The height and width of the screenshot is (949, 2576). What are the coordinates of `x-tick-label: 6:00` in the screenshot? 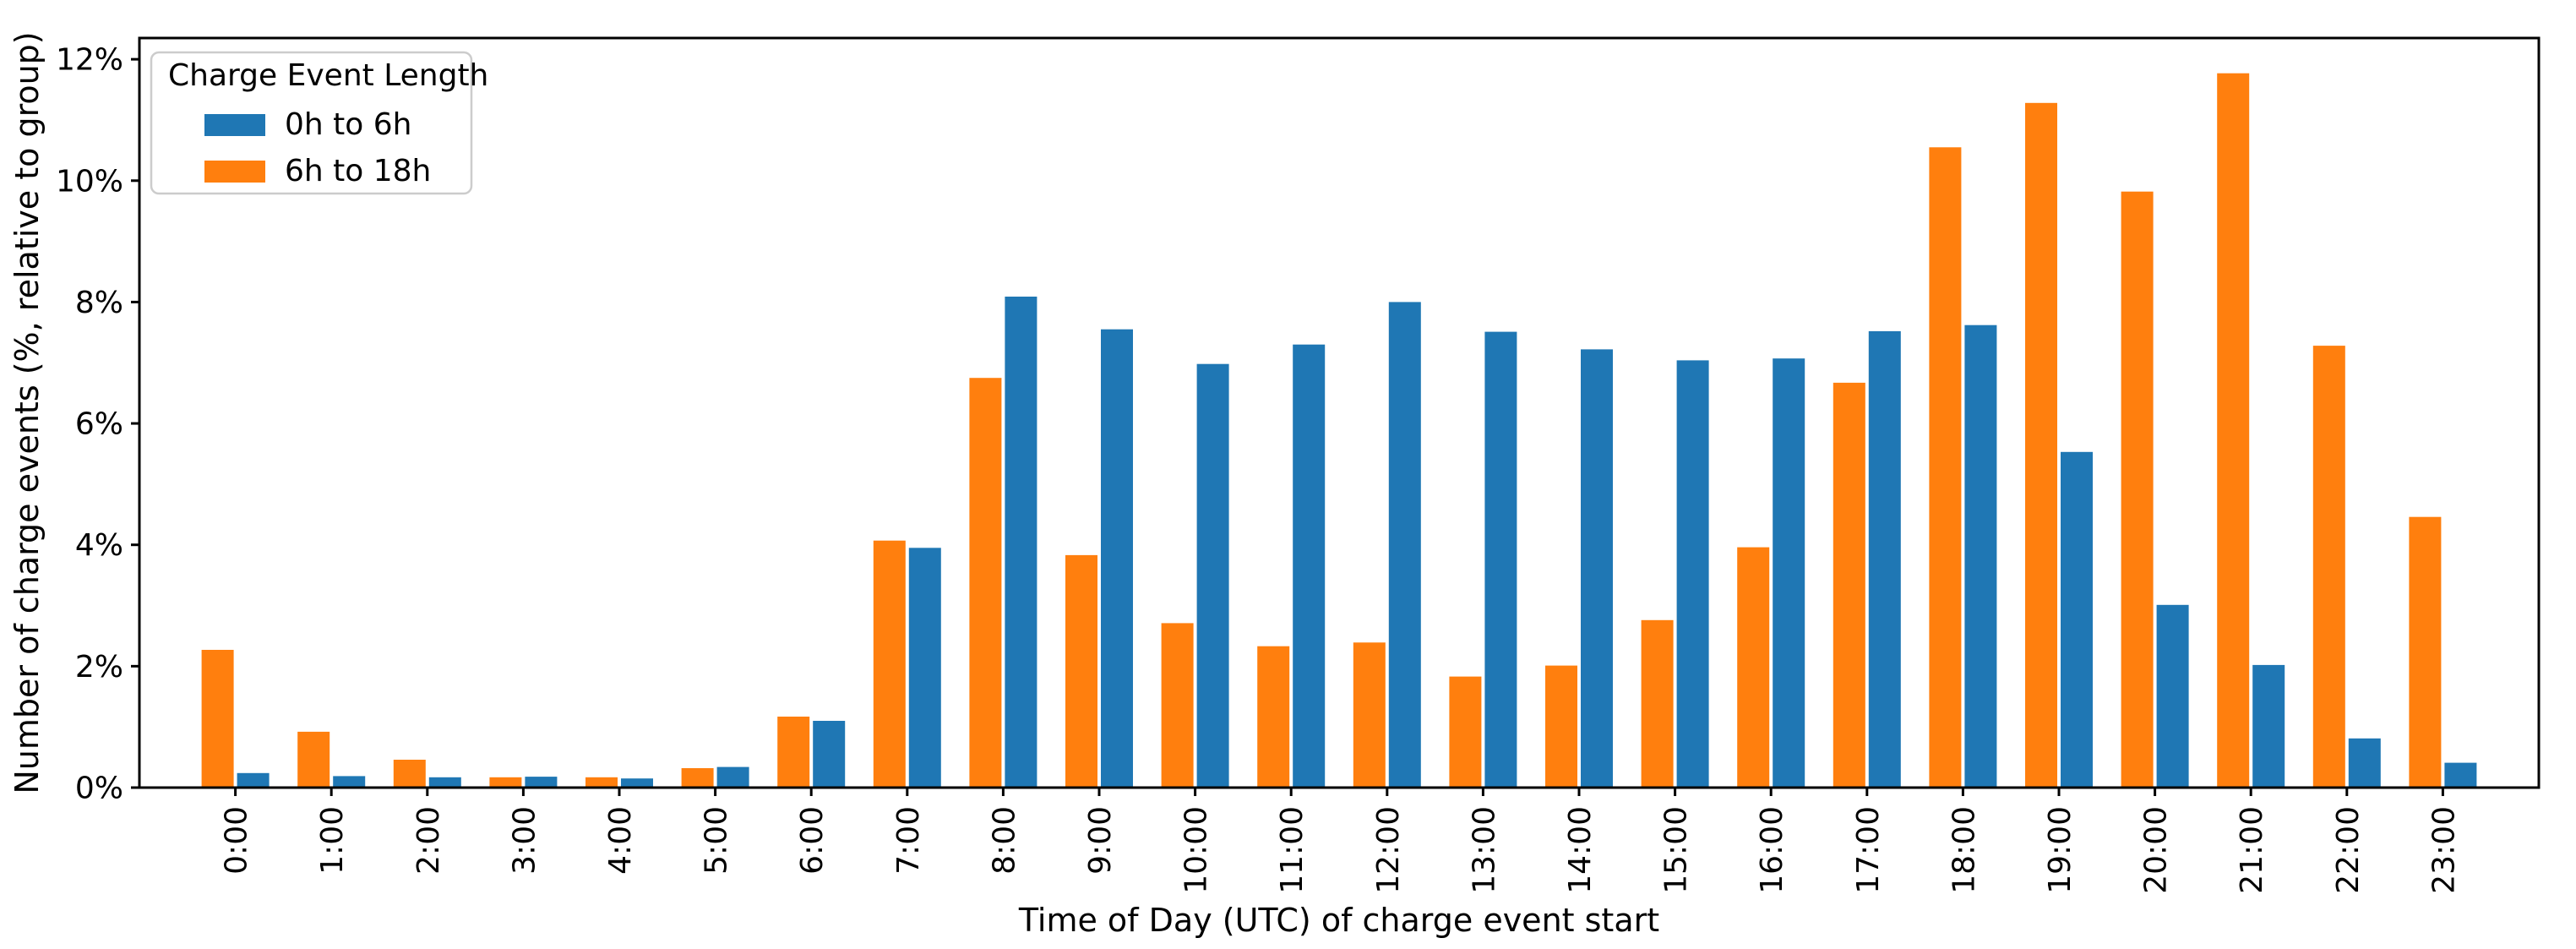 It's located at (812, 840).